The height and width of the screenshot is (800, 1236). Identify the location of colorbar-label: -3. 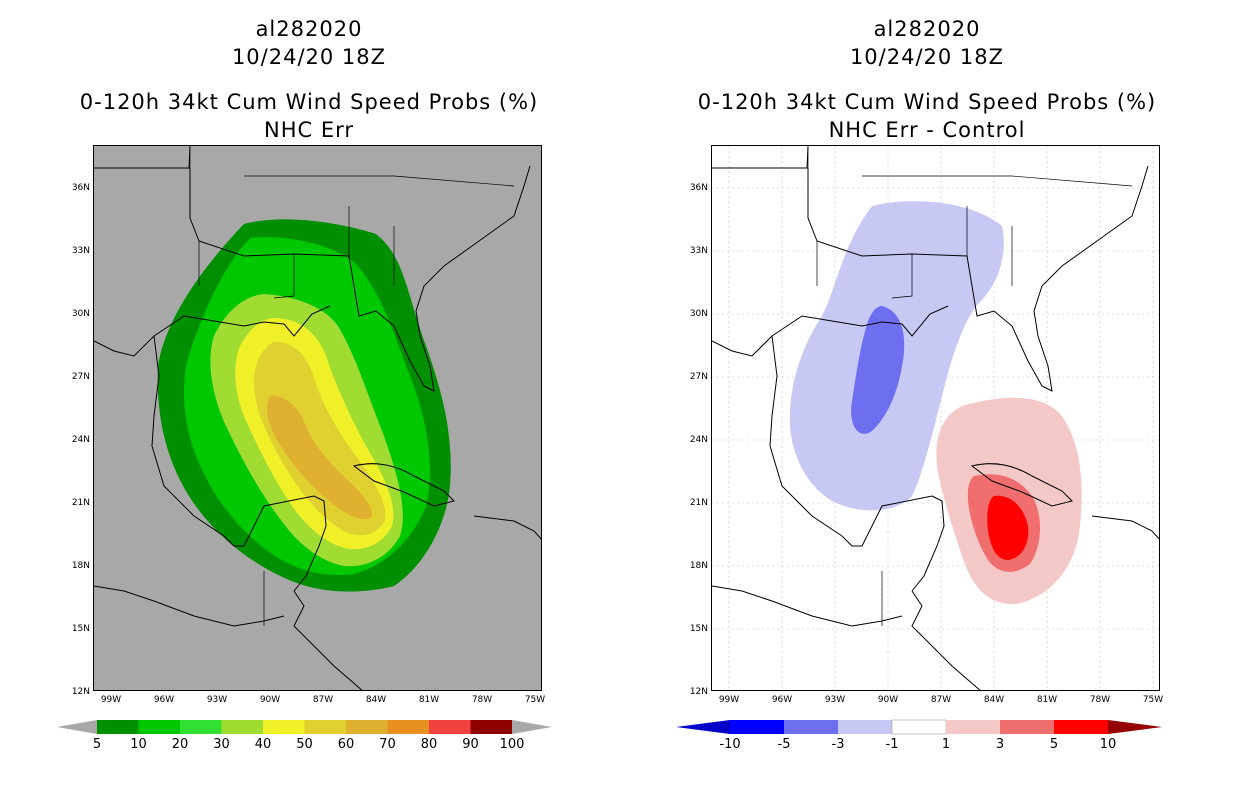
(838, 744).